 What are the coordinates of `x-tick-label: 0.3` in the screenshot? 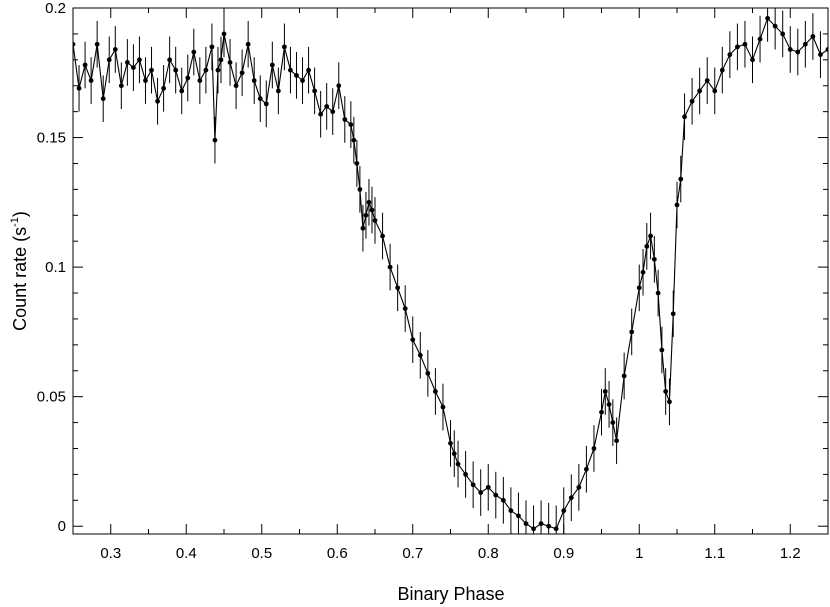 It's located at (110, 553).